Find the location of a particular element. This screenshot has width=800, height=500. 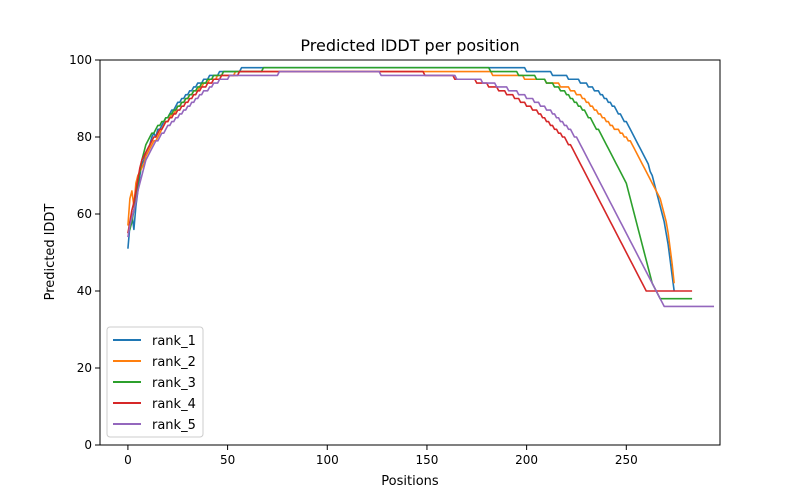

chart-title: Predicted lDDT per position is located at coordinates (409, 45).